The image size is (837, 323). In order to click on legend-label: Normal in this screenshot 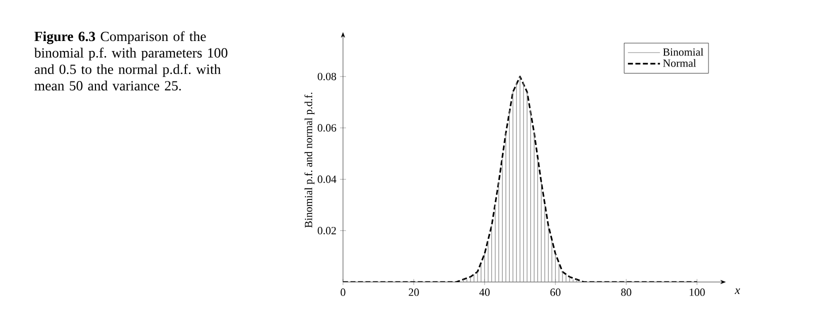, I will do `click(679, 63)`.